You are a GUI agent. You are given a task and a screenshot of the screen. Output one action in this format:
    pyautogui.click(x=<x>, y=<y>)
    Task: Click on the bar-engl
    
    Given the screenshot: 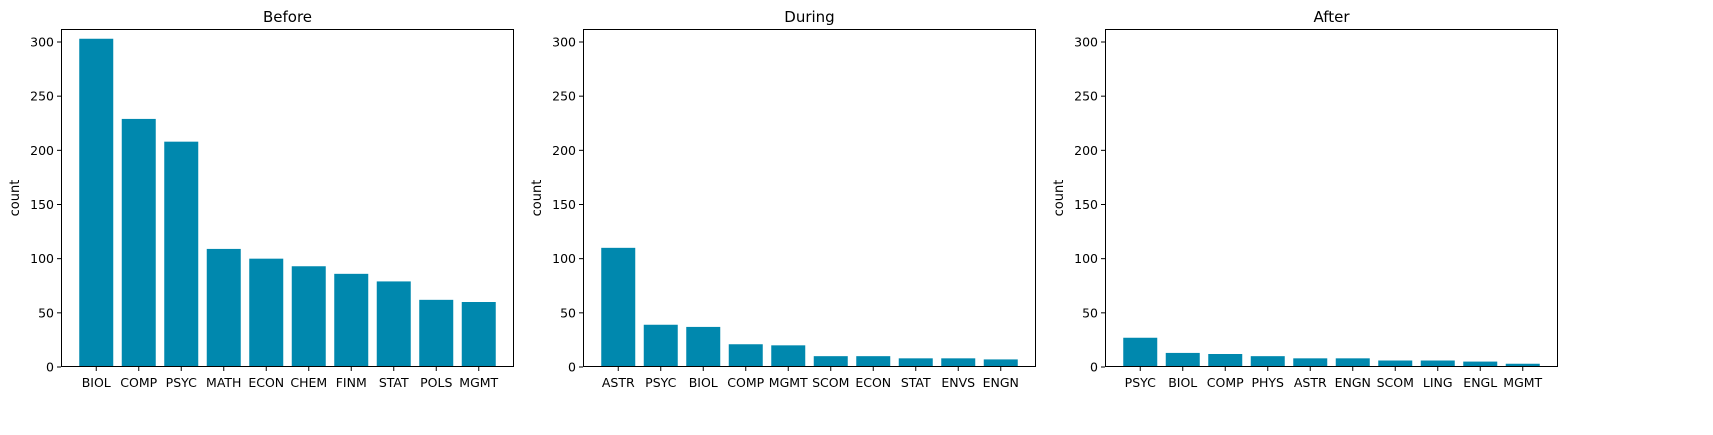 What is the action you would take?
    pyautogui.click(x=1480, y=364)
    